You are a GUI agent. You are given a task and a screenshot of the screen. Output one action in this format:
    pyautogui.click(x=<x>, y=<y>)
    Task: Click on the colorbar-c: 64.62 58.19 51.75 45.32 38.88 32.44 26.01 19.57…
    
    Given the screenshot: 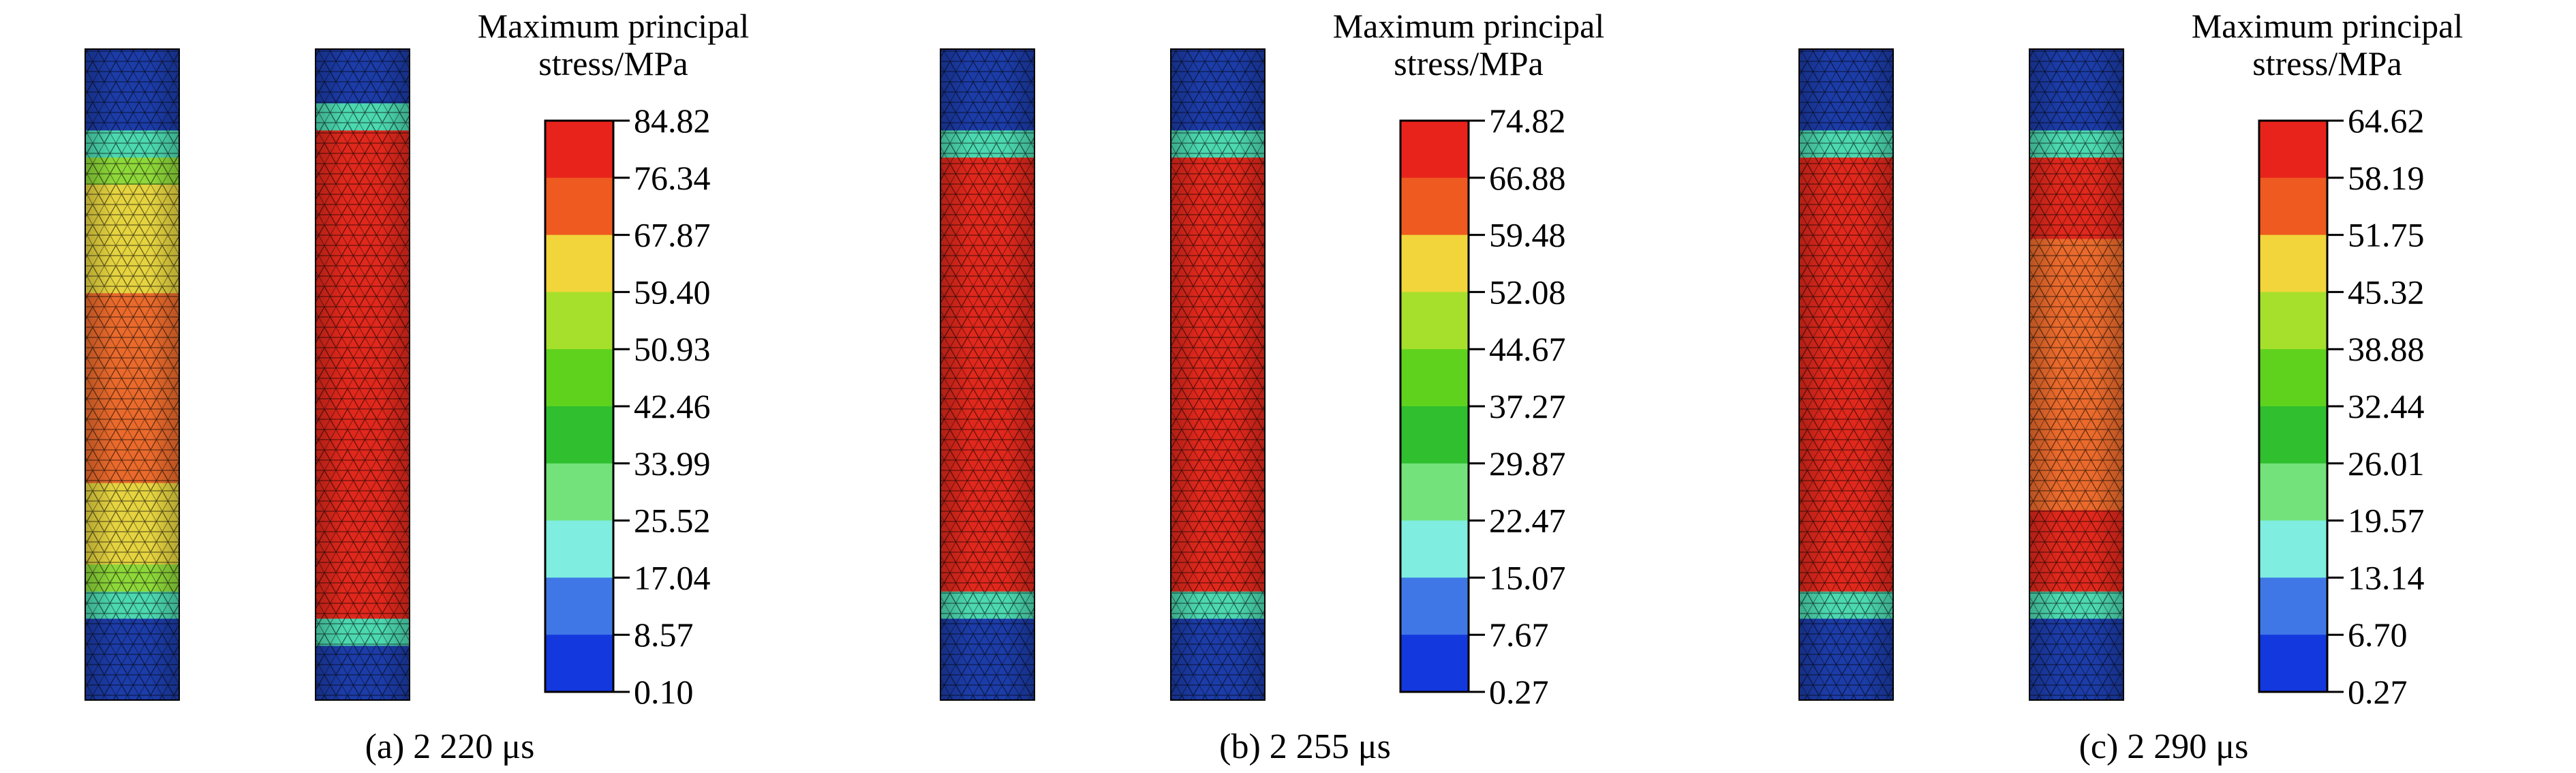 What is the action you would take?
    pyautogui.click(x=2341, y=406)
    